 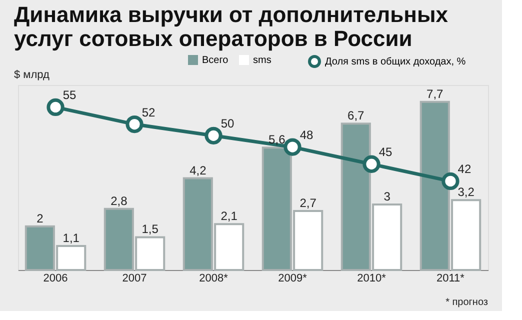 What do you see at coordinates (119, 201) in the screenshot?
I see `data-label: 2,8` at bounding box center [119, 201].